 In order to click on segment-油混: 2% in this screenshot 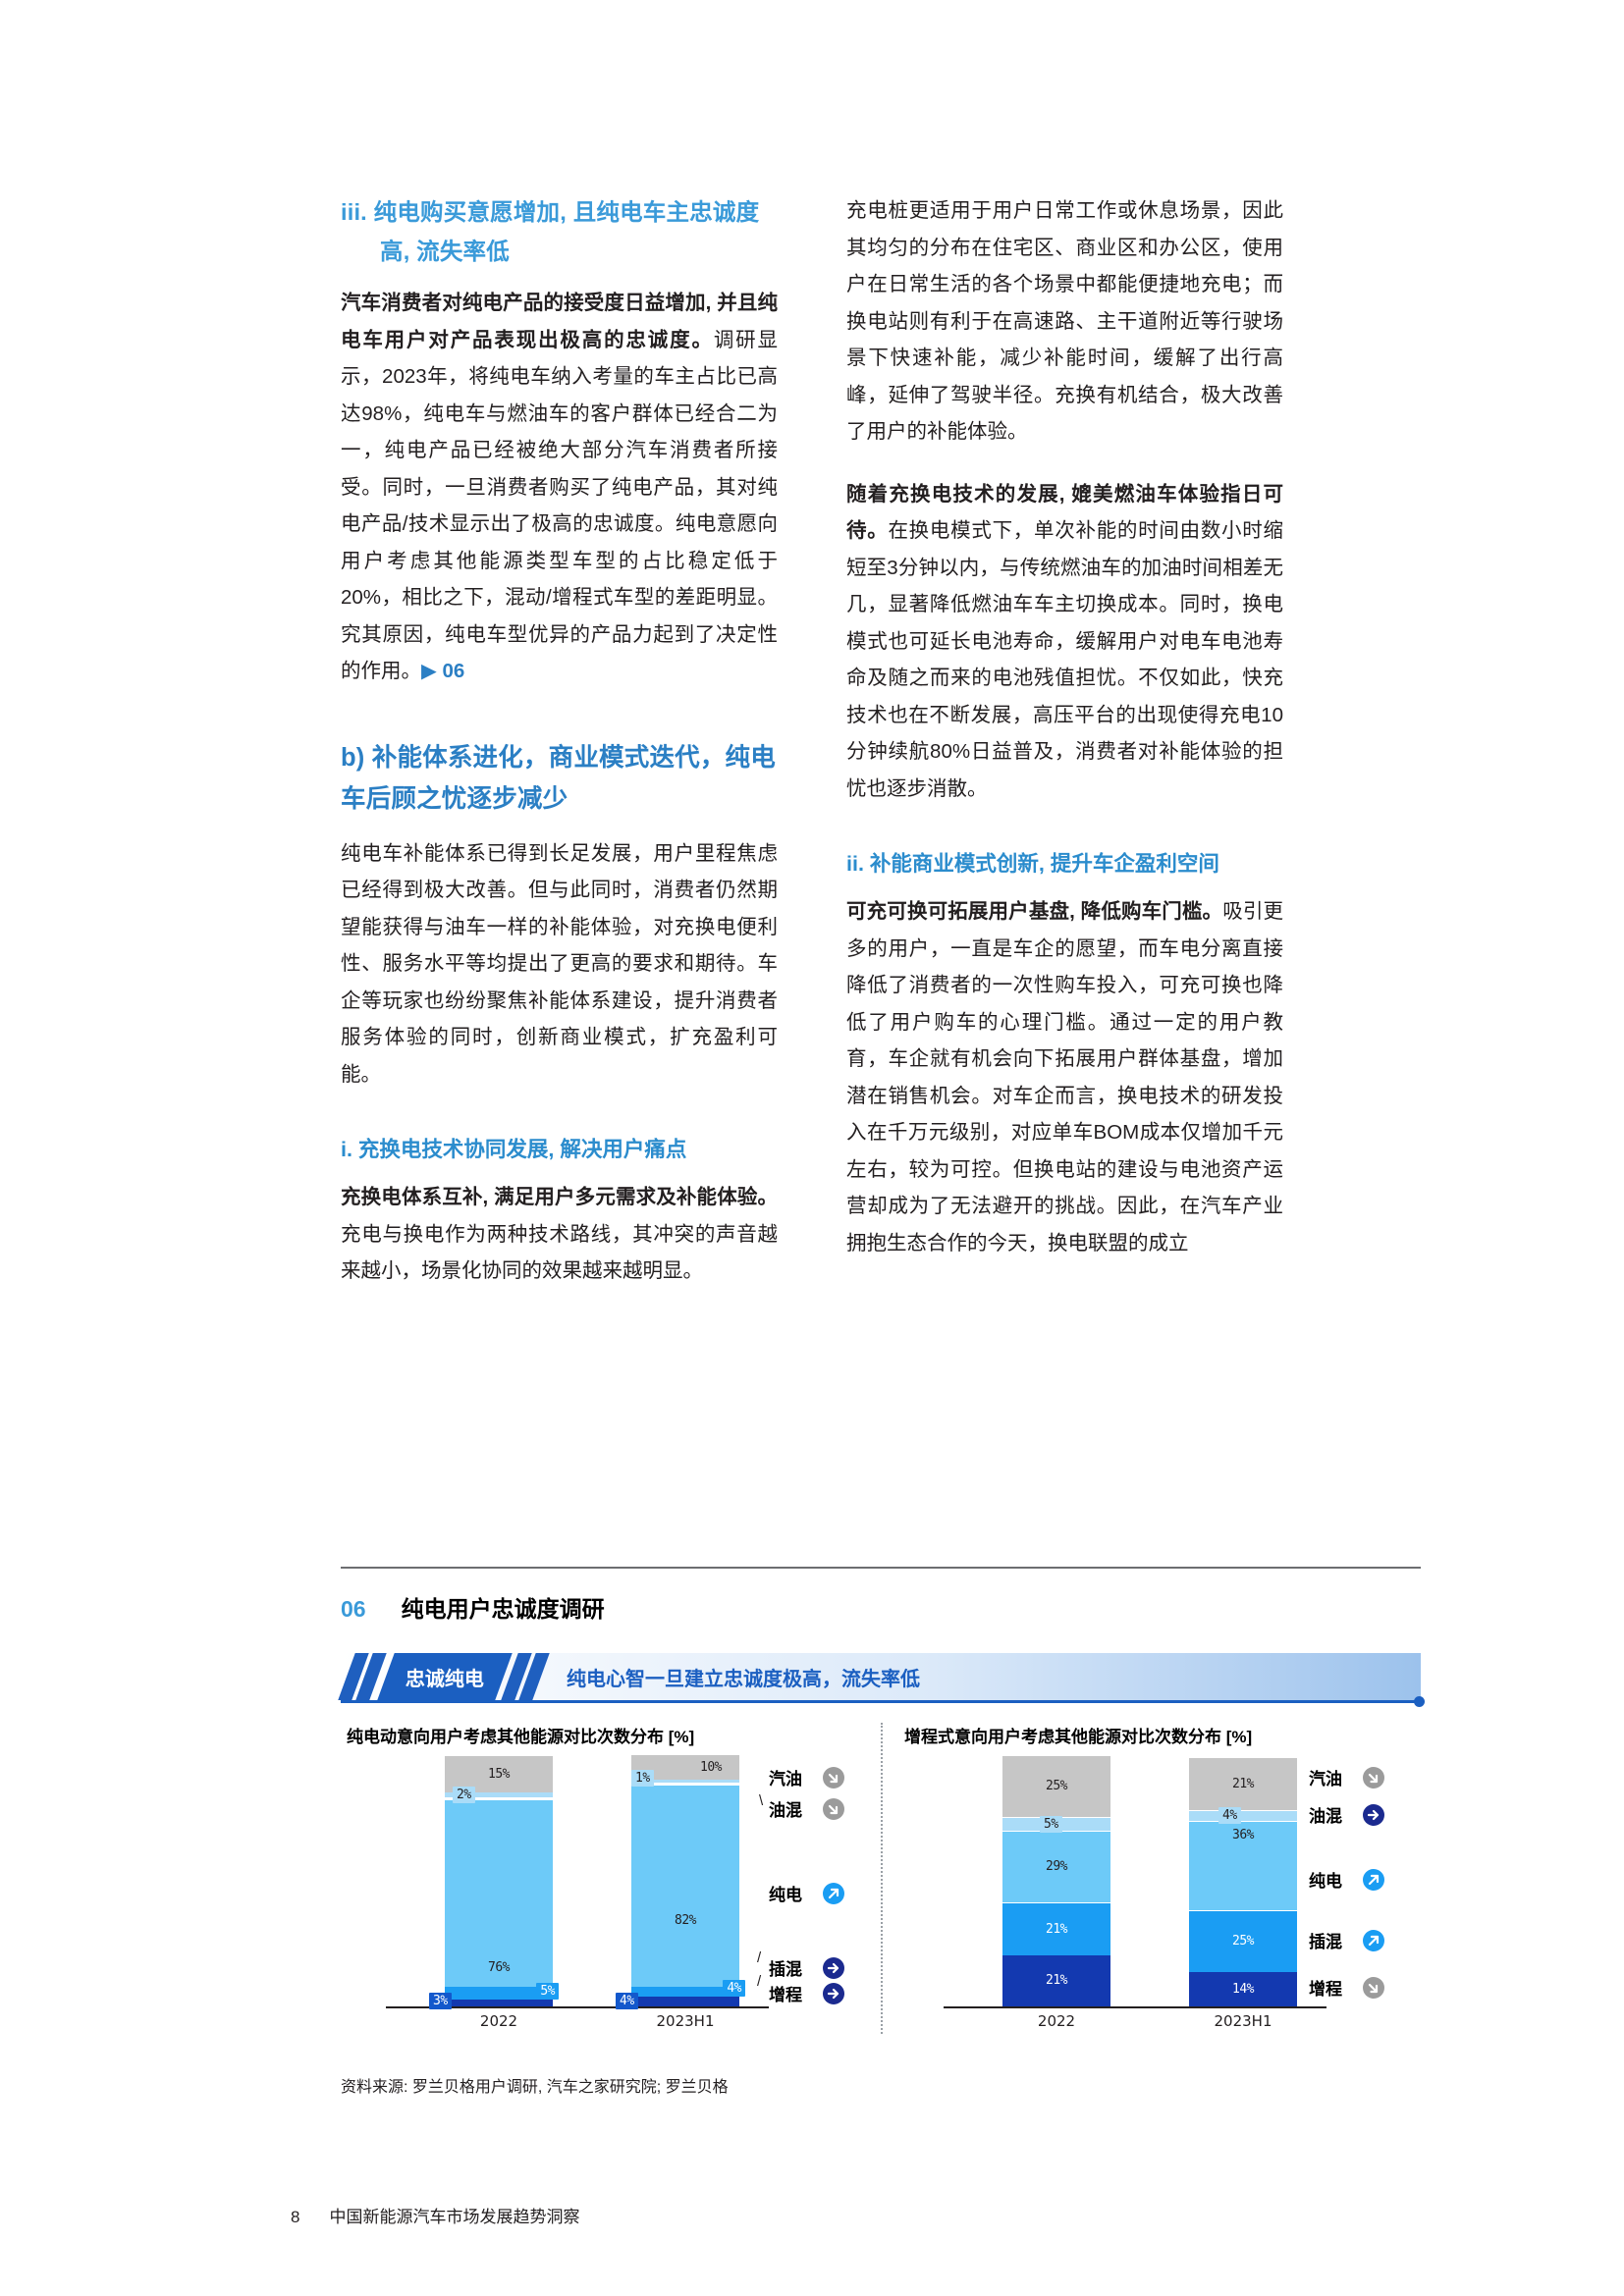, I will do `click(499, 1795)`.